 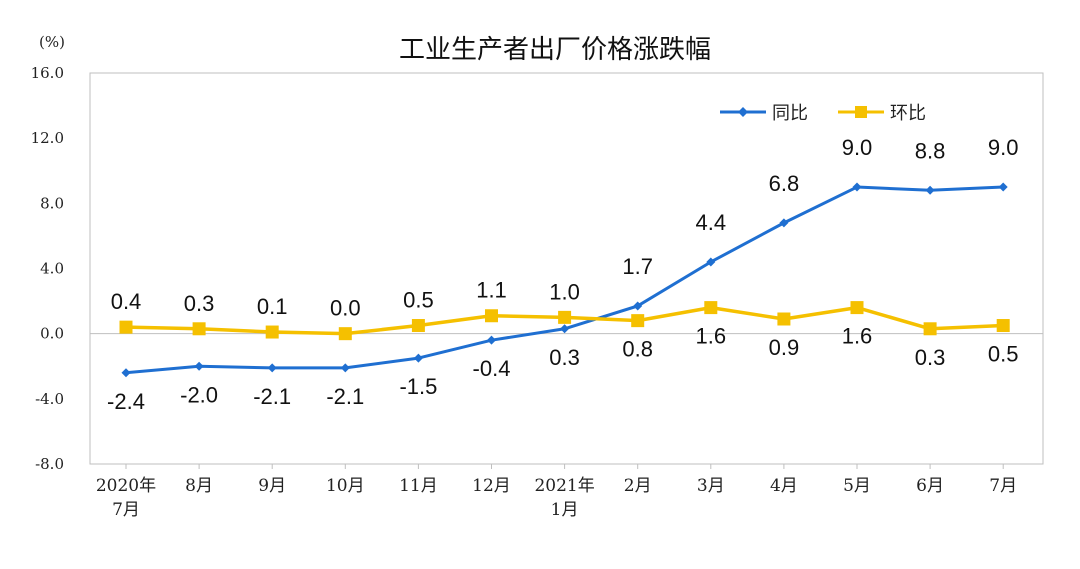 I want to click on x-tick-label: 2月, so click(x=638, y=486).